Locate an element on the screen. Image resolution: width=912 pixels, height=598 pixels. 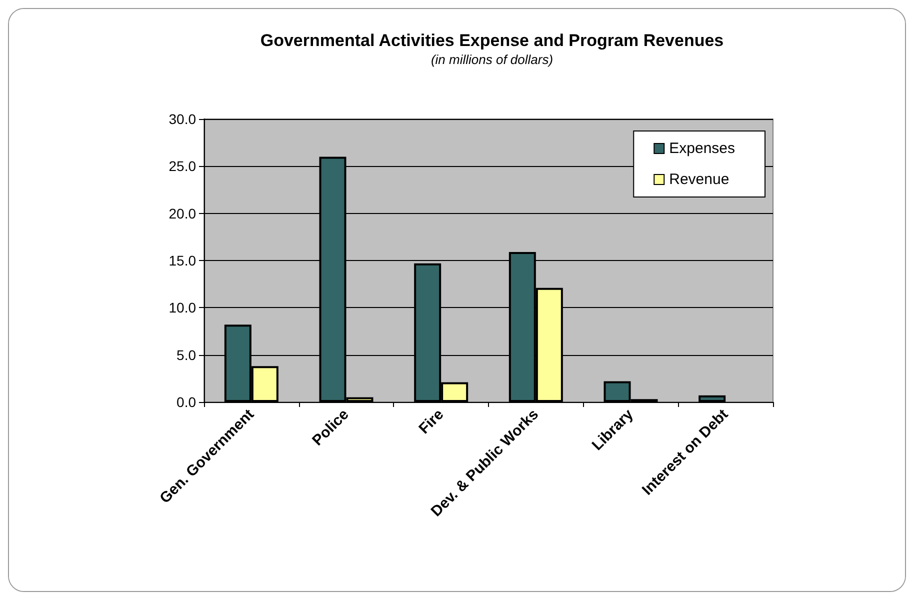
y-tick-label: 15.0 is located at coordinates (182, 260).